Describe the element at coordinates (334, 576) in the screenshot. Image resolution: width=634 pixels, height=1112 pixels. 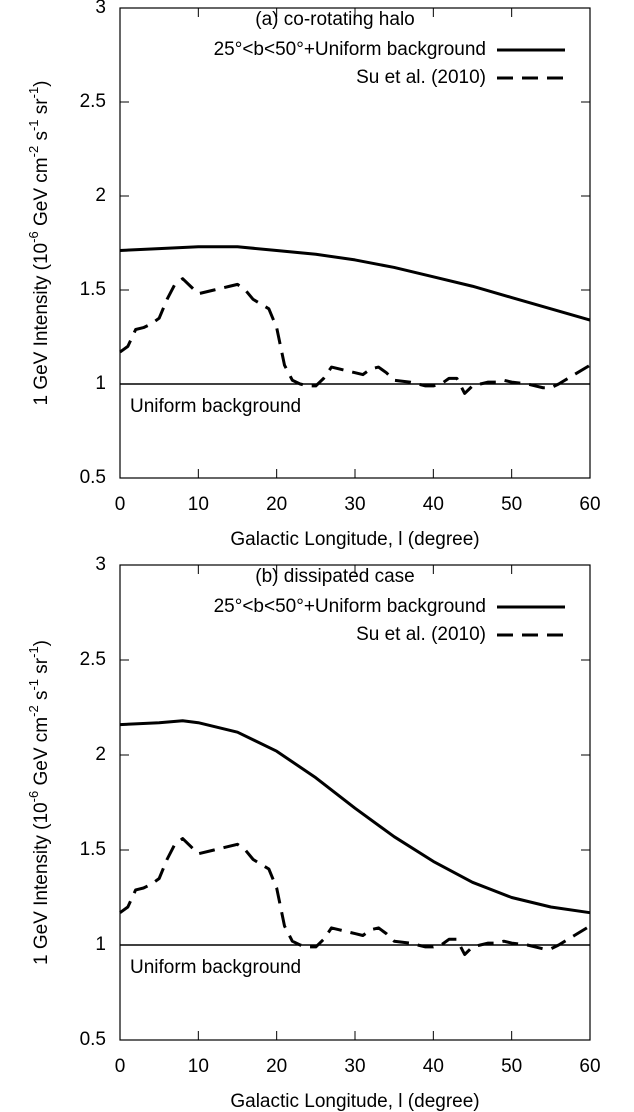
I see `panel-title: (b) dissipated case` at that location.